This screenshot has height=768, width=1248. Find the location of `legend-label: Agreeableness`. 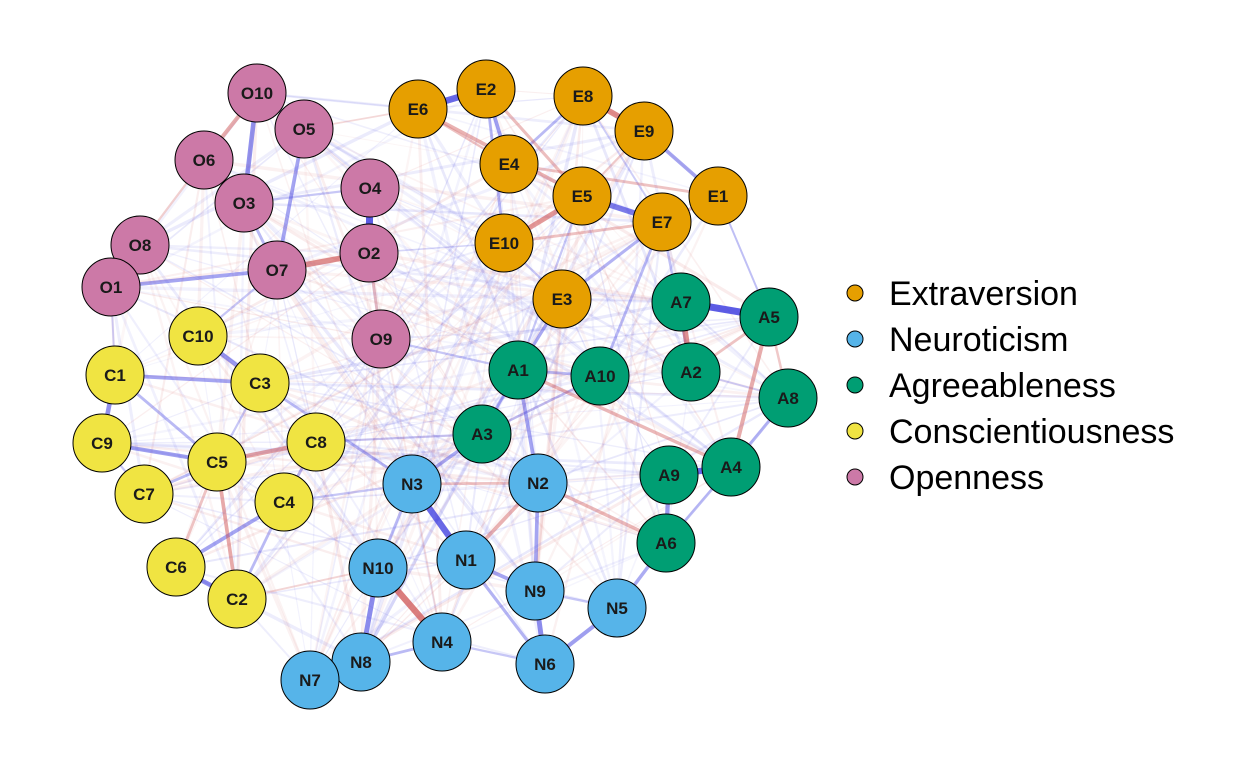

legend-label: Agreeableness is located at coordinates (1002, 386).